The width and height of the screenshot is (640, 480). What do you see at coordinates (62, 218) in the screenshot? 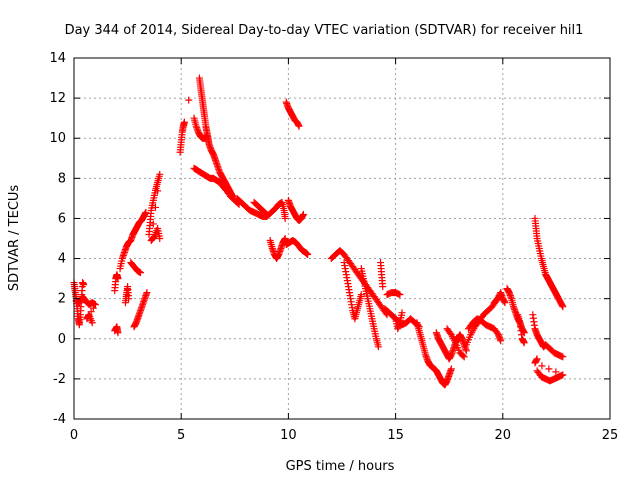
I see `y-tick-label: 6` at bounding box center [62, 218].